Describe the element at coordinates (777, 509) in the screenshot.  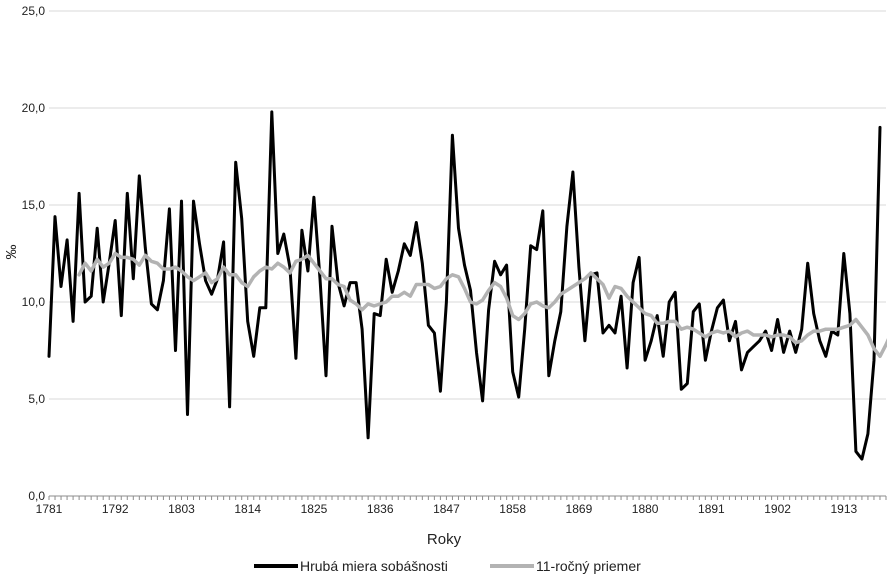
I see `x-tick-label: 1902` at that location.